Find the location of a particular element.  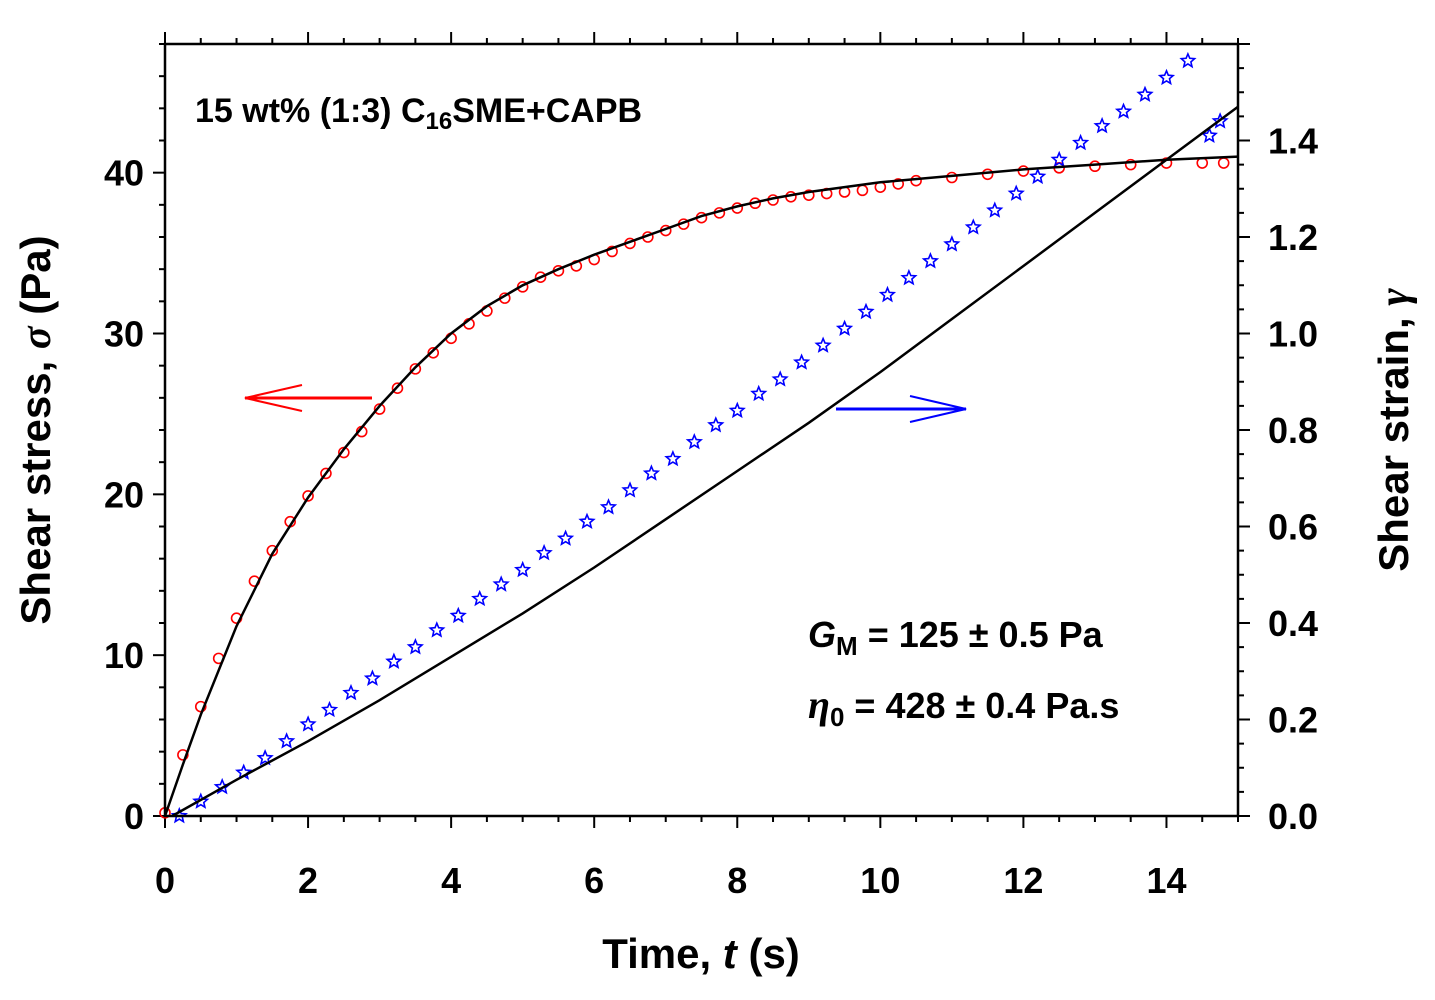

arrow-left-stress is located at coordinates (308, 398).